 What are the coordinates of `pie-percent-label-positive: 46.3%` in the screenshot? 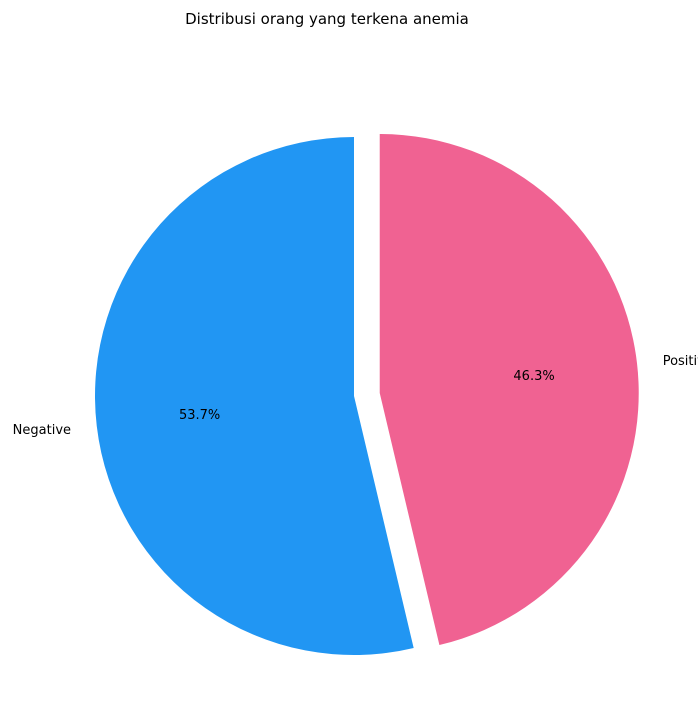 It's located at (533, 376).